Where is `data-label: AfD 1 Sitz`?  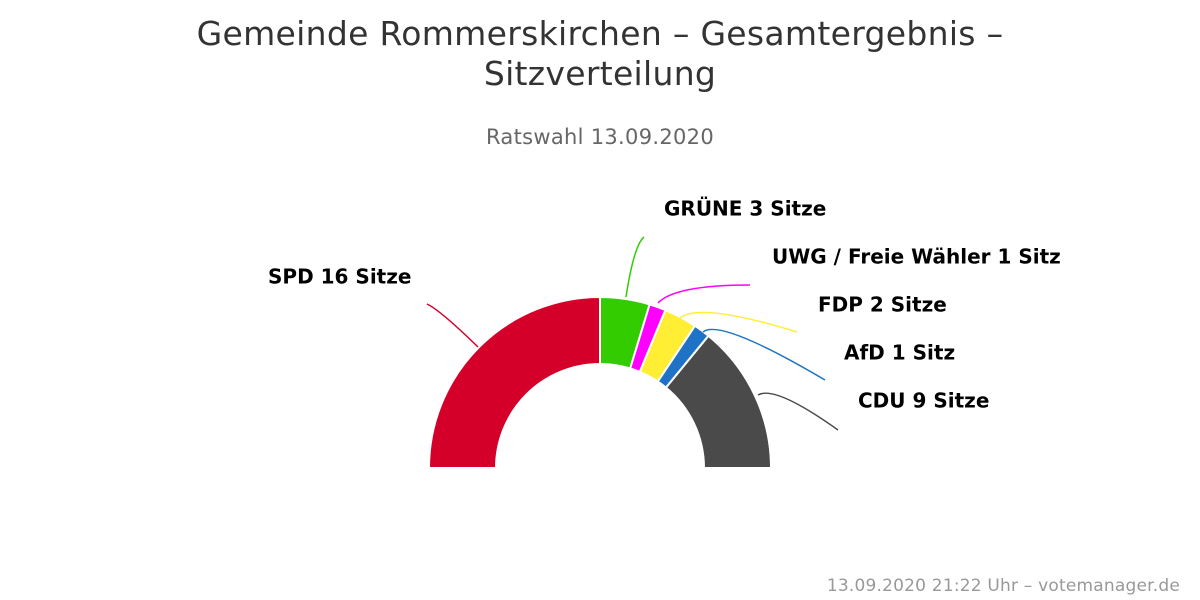 data-label: AfD 1 Sitz is located at coordinates (899, 353).